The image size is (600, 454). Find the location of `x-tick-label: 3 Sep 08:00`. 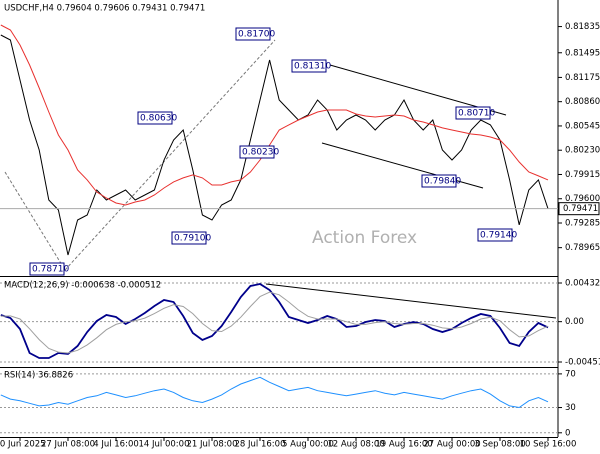

x-tick-label: 3 Sep 08:00 is located at coordinates (499, 445).